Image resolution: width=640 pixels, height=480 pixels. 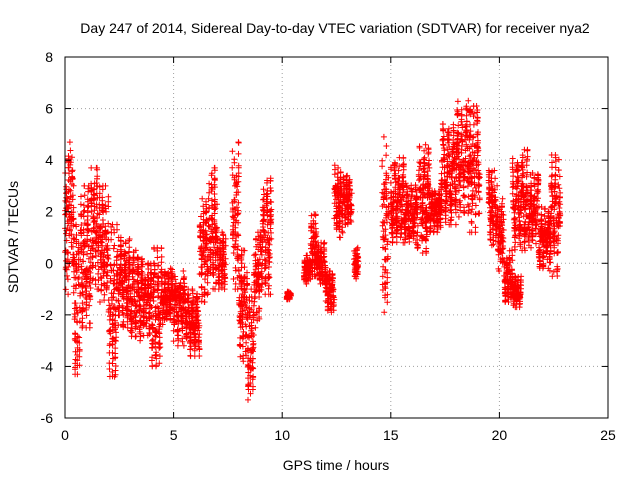 What do you see at coordinates (336, 465) in the screenshot?
I see `x-axis-label: GPS time / hours` at bounding box center [336, 465].